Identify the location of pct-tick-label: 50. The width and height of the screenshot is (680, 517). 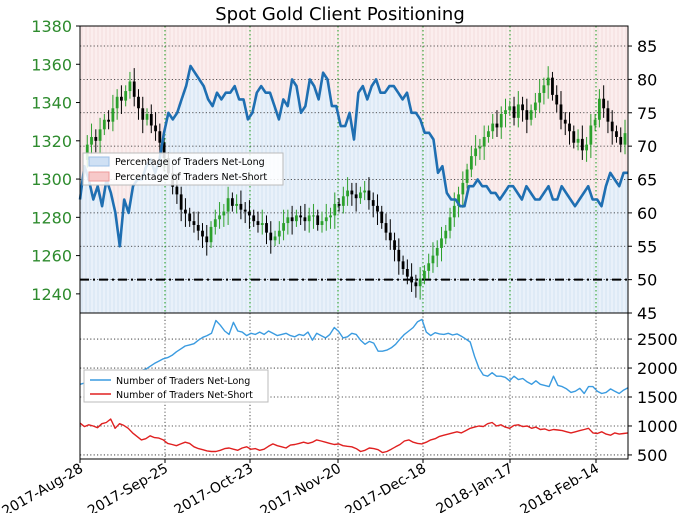
(647, 280).